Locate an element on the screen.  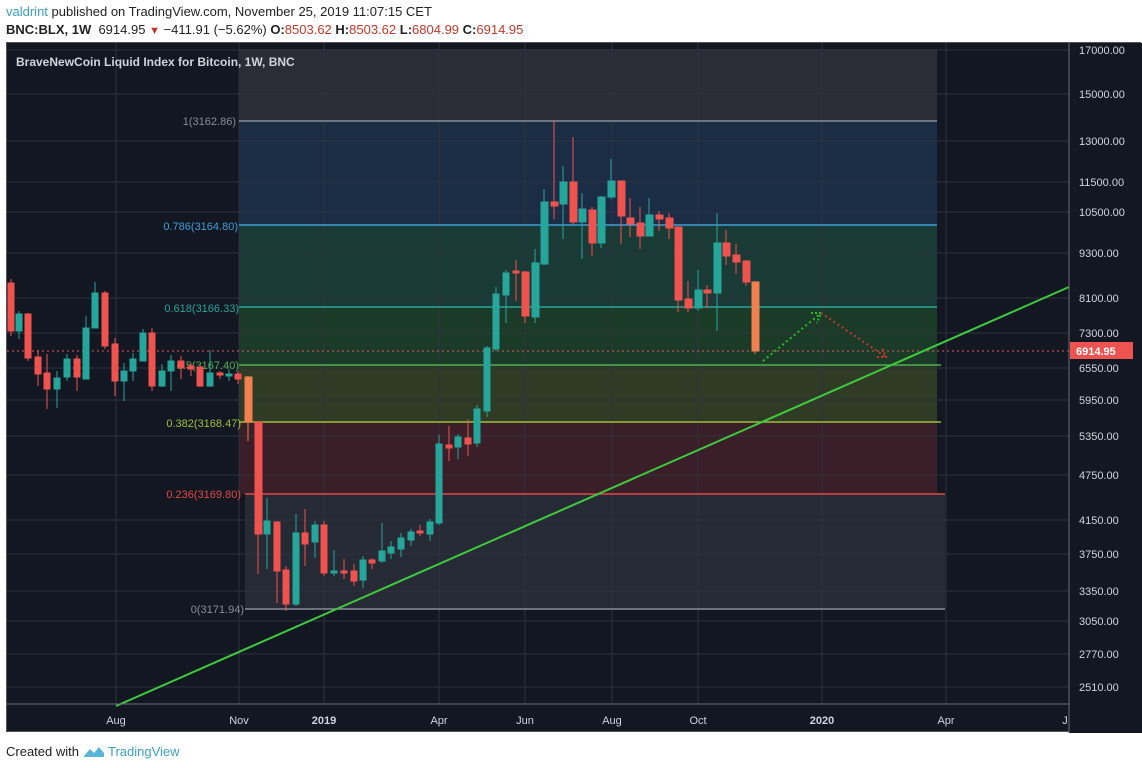
svg-text: Oct is located at coordinates (697, 721).